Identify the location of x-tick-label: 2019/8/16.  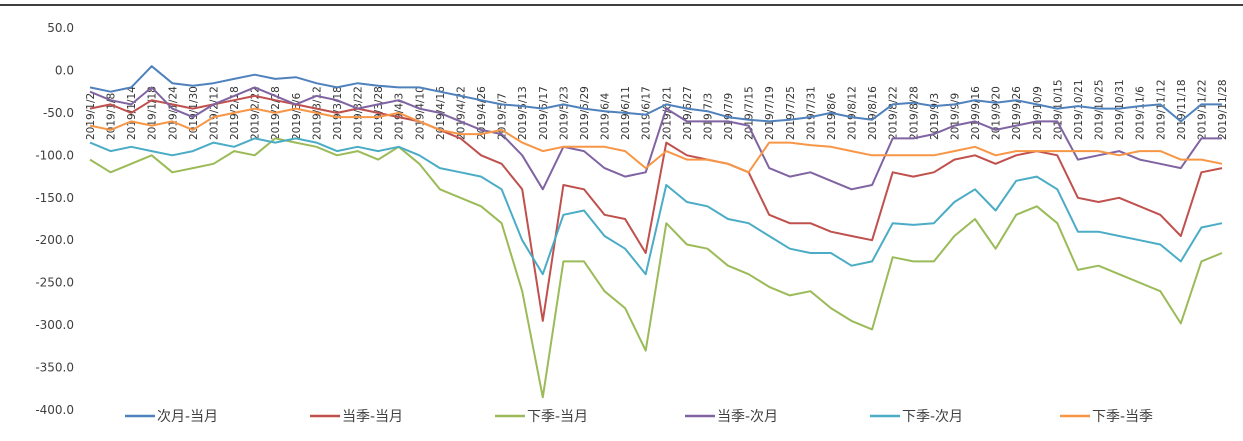
(873, 113).